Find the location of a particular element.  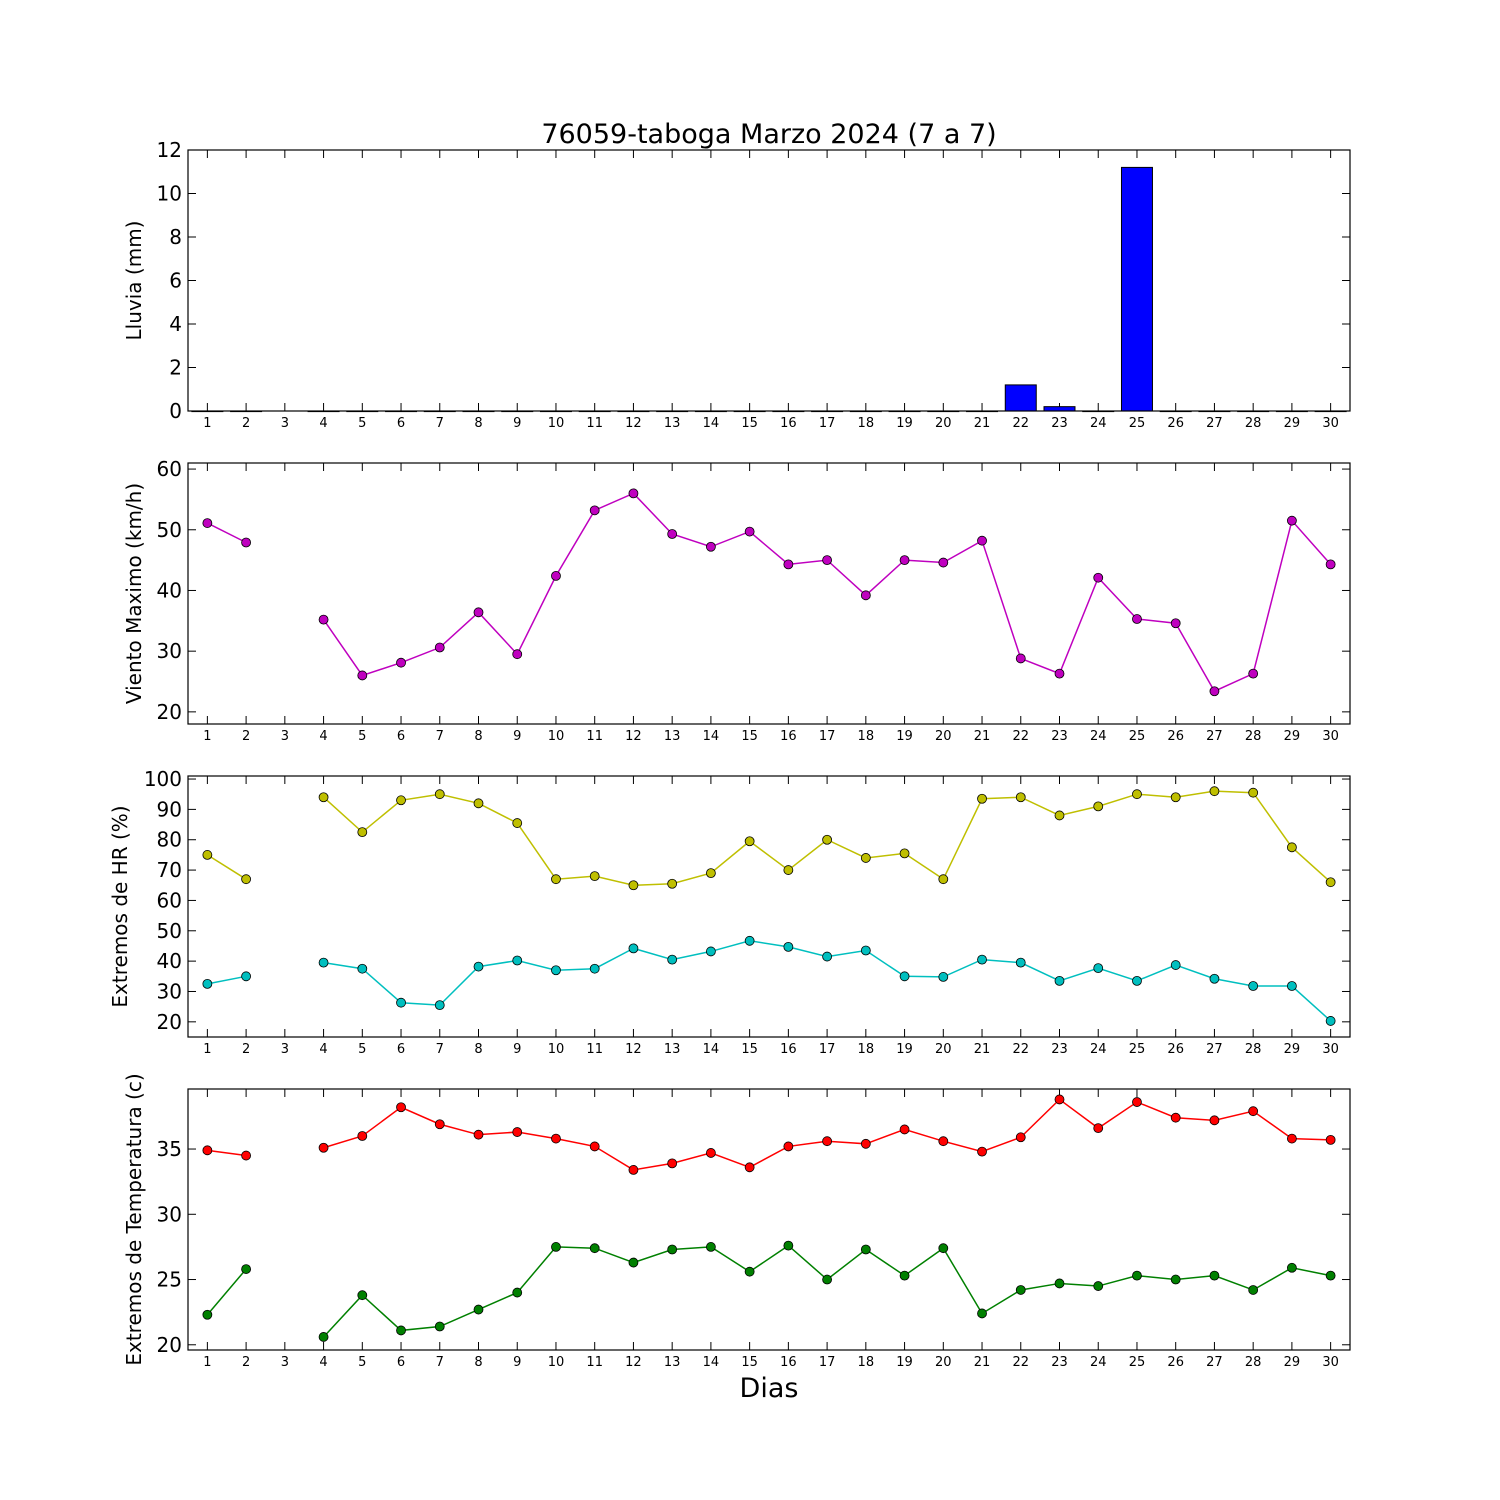

x-tick-label: 11 is located at coordinates (594, 423).